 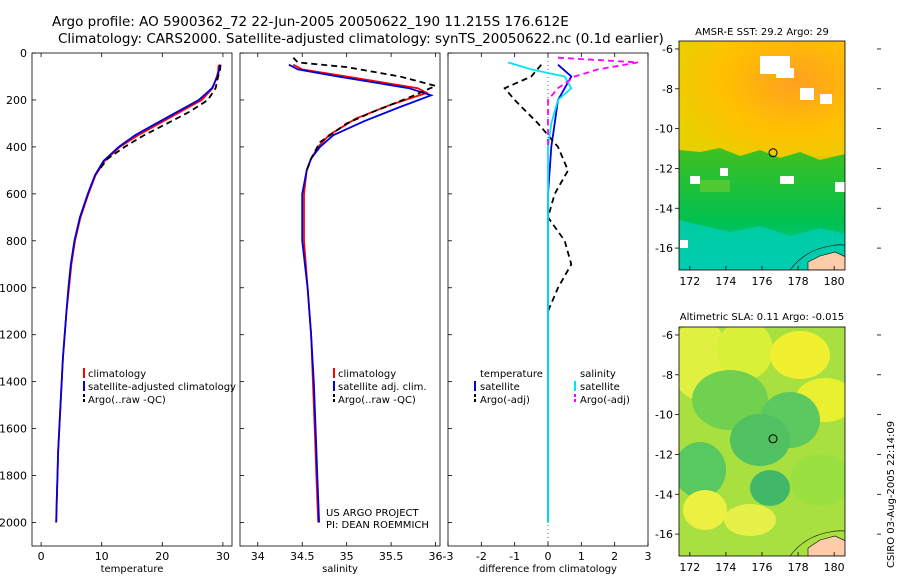 What do you see at coordinates (762, 441) in the screenshot?
I see `sla-map-field` at bounding box center [762, 441].